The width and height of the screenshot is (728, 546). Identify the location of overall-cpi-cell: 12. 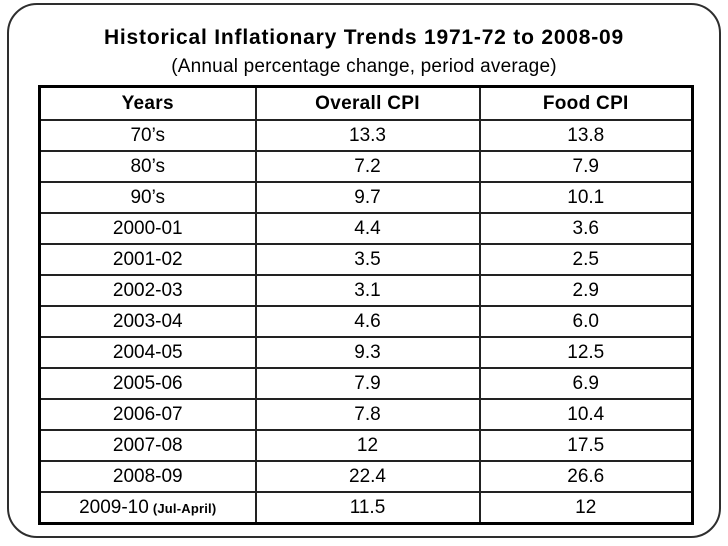
(367, 445).